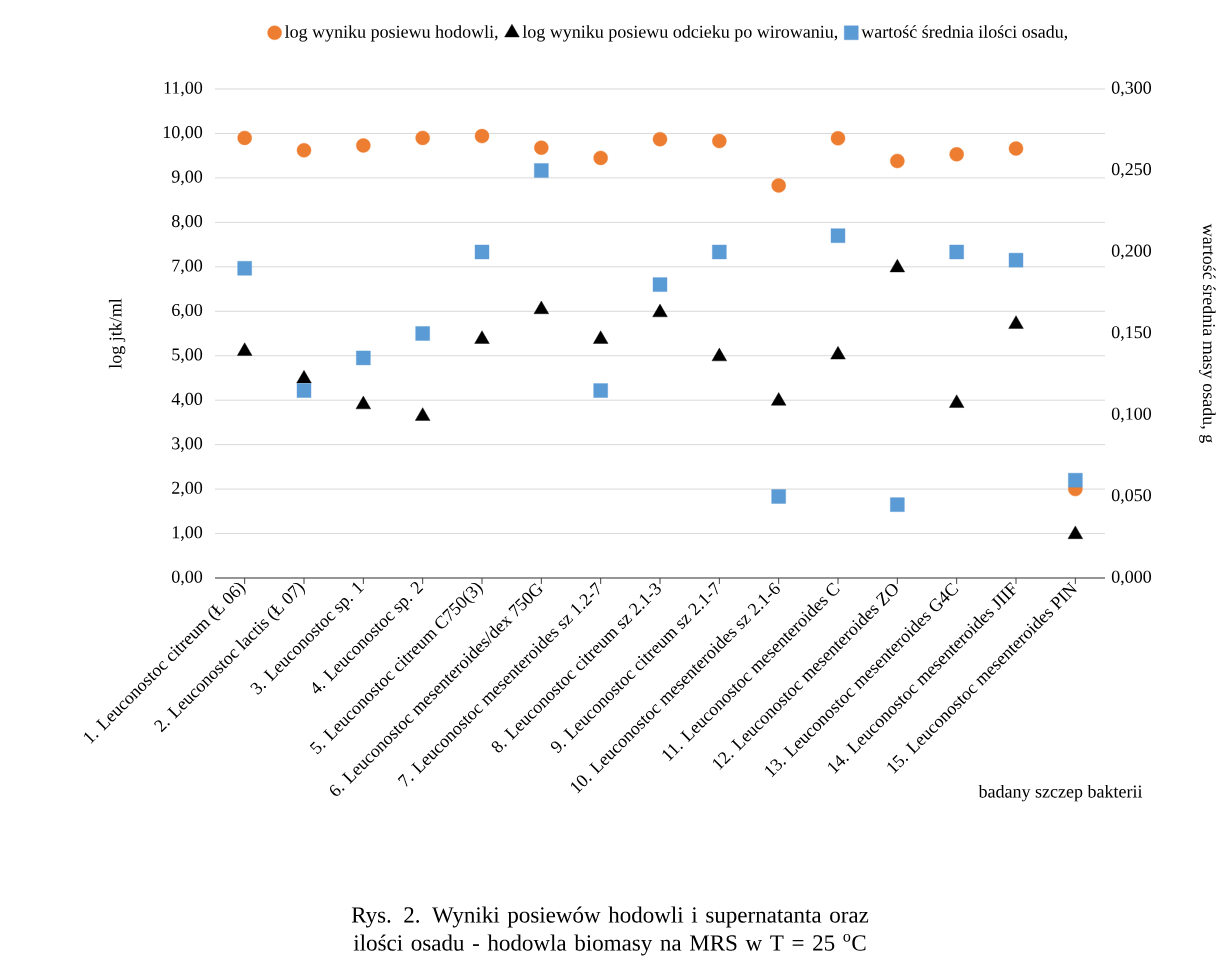 The image size is (1220, 971). What do you see at coordinates (187, 311) in the screenshot?
I see `y-tick-label: 6,00` at bounding box center [187, 311].